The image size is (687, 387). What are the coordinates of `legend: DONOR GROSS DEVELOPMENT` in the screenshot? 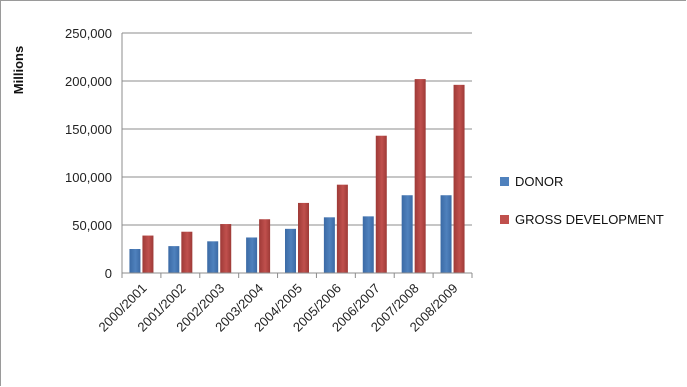 It's located at (582, 200).